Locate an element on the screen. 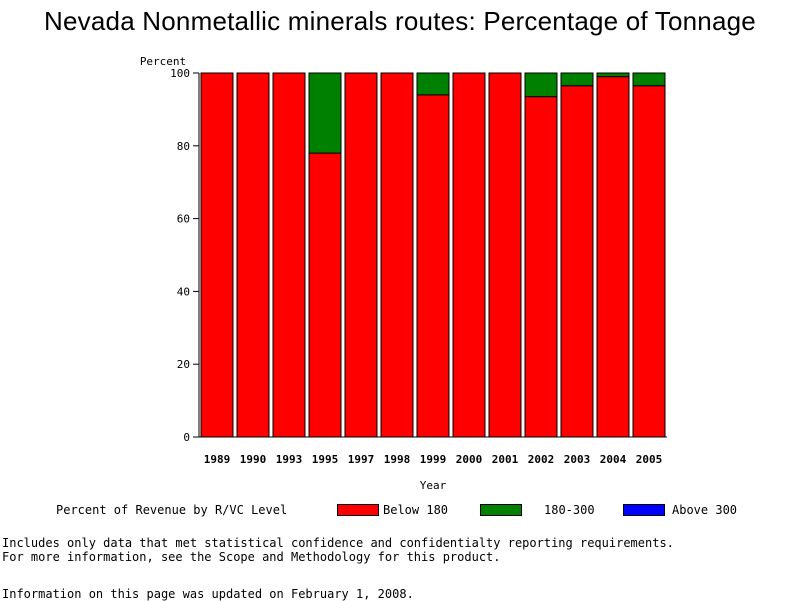 This screenshot has height=601, width=800. x-tick-label: 1999 is located at coordinates (433, 459).